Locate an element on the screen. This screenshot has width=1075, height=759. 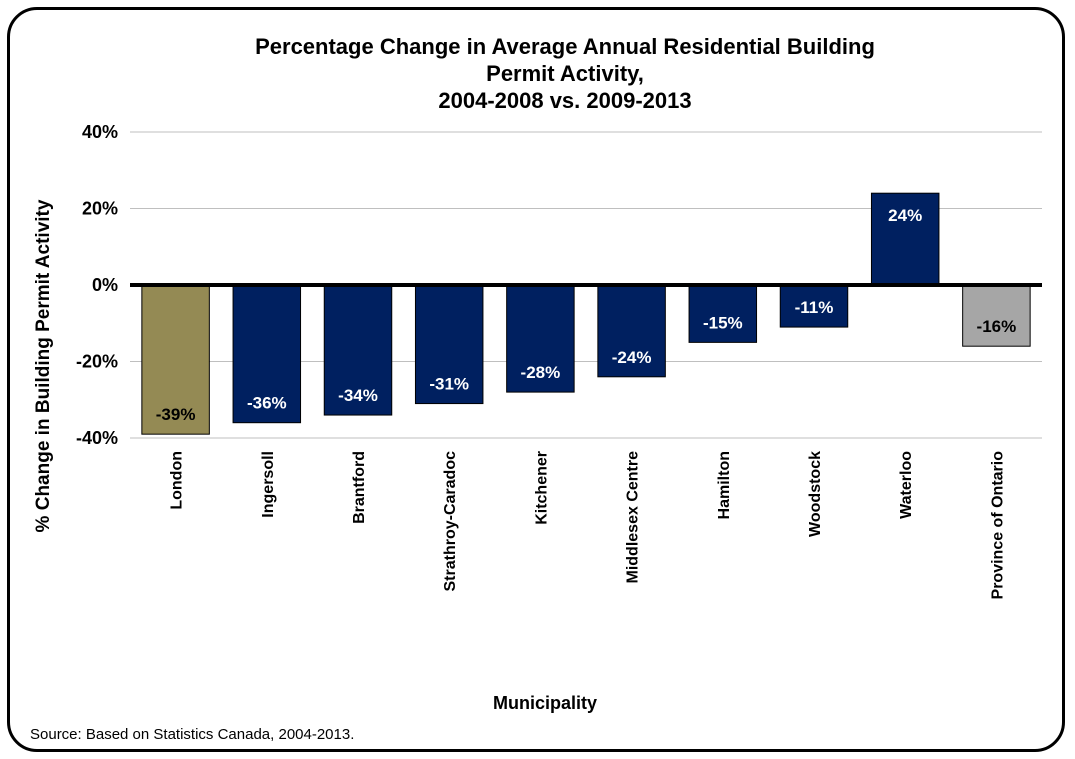
y-tick-label-2: 0% is located at coordinates (105, 285).